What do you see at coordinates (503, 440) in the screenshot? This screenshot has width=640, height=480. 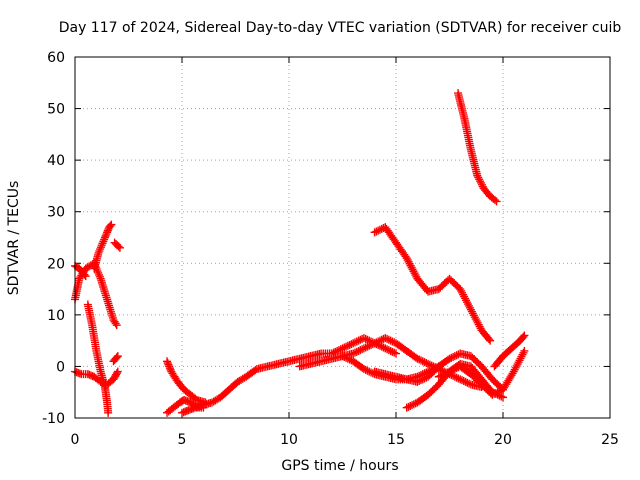 I see `x-tick-label: 20` at bounding box center [503, 440].